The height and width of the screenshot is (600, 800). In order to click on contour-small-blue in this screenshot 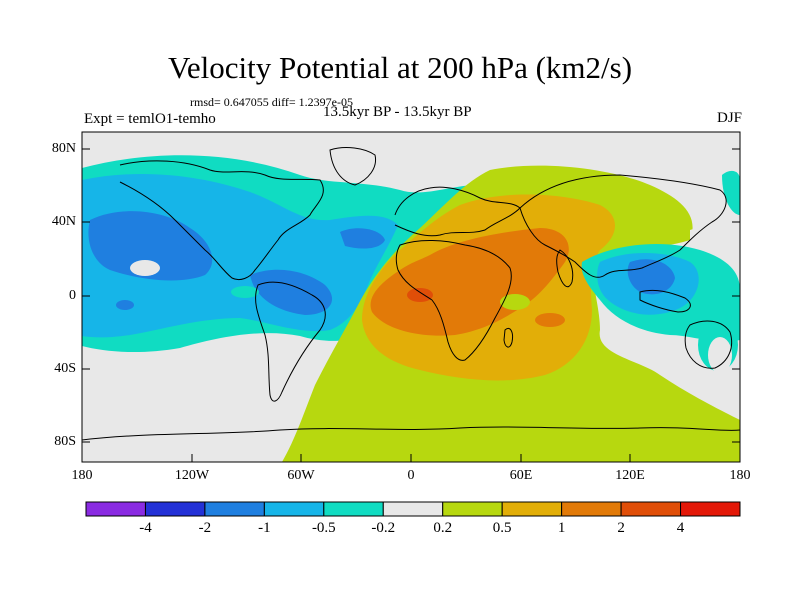, I will do `click(125, 305)`.